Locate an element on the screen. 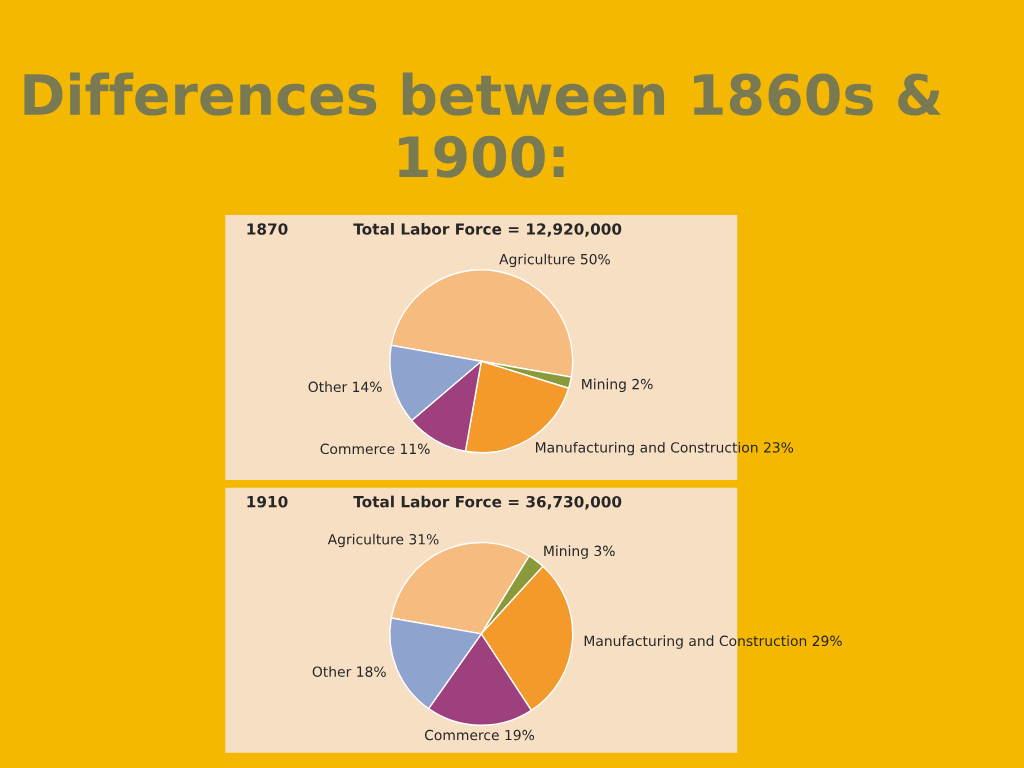  slice-label: Agriculture 31% is located at coordinates (383, 540).